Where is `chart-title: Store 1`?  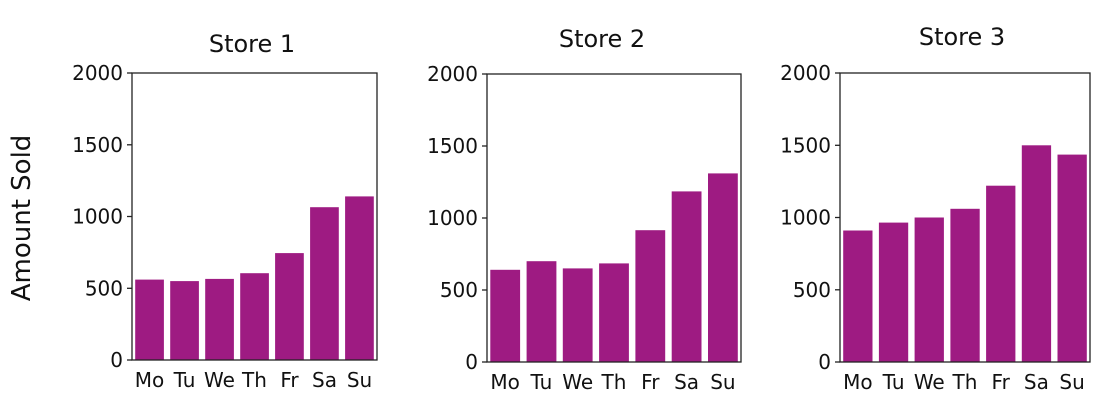 chart-title: Store 1 is located at coordinates (252, 44).